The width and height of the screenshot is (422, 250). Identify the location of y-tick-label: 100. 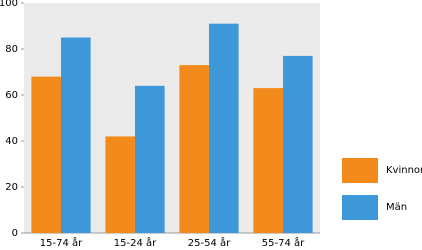
(9, 4).